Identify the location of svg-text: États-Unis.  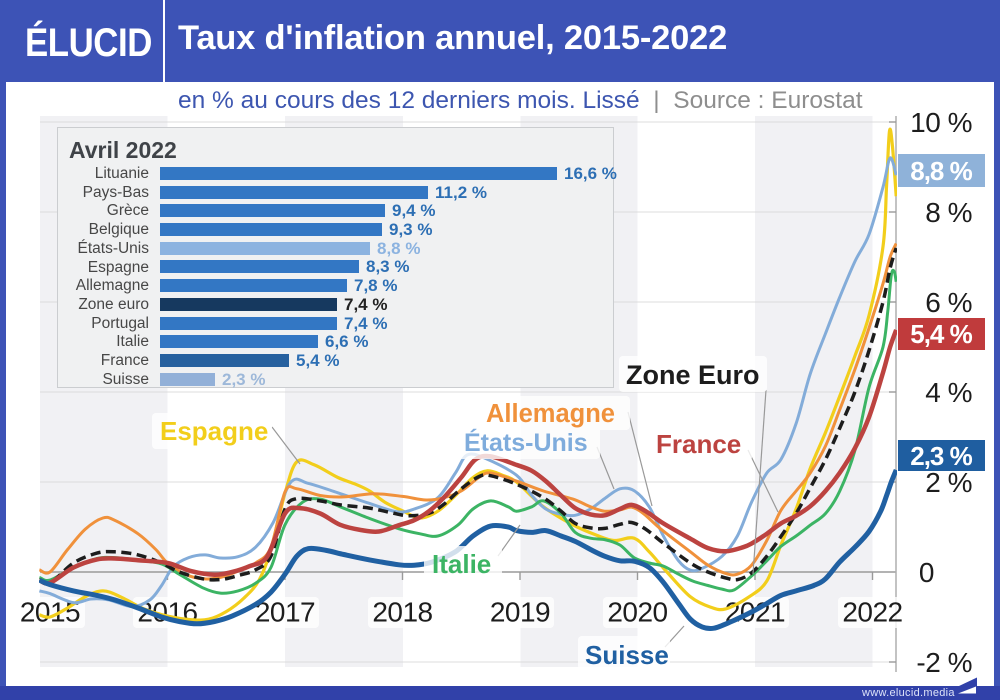
(526, 442).